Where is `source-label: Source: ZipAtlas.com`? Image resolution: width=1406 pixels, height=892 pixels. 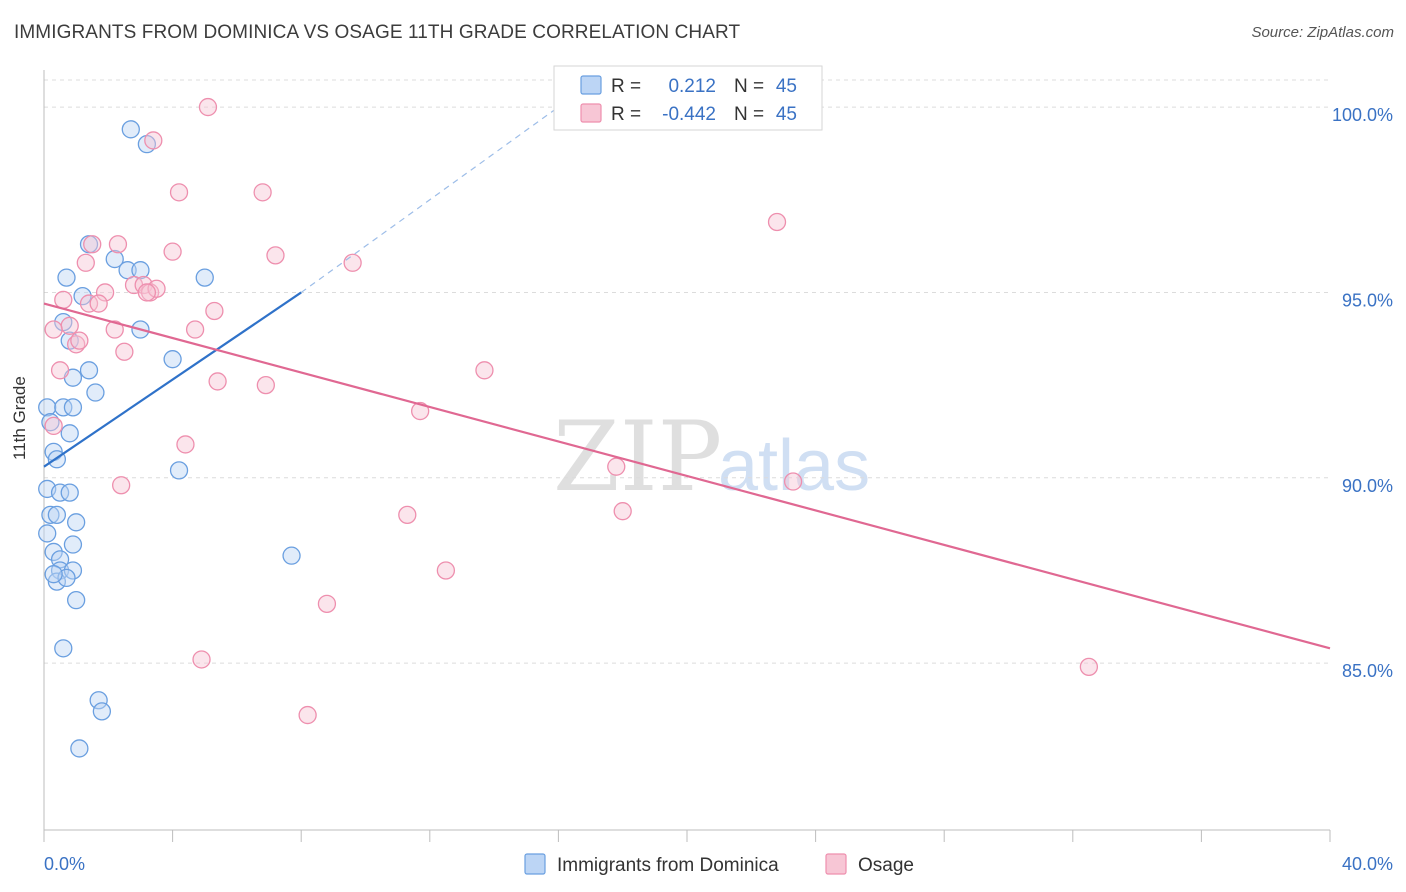 source-label: Source: ZipAtlas.com is located at coordinates (1322, 32).